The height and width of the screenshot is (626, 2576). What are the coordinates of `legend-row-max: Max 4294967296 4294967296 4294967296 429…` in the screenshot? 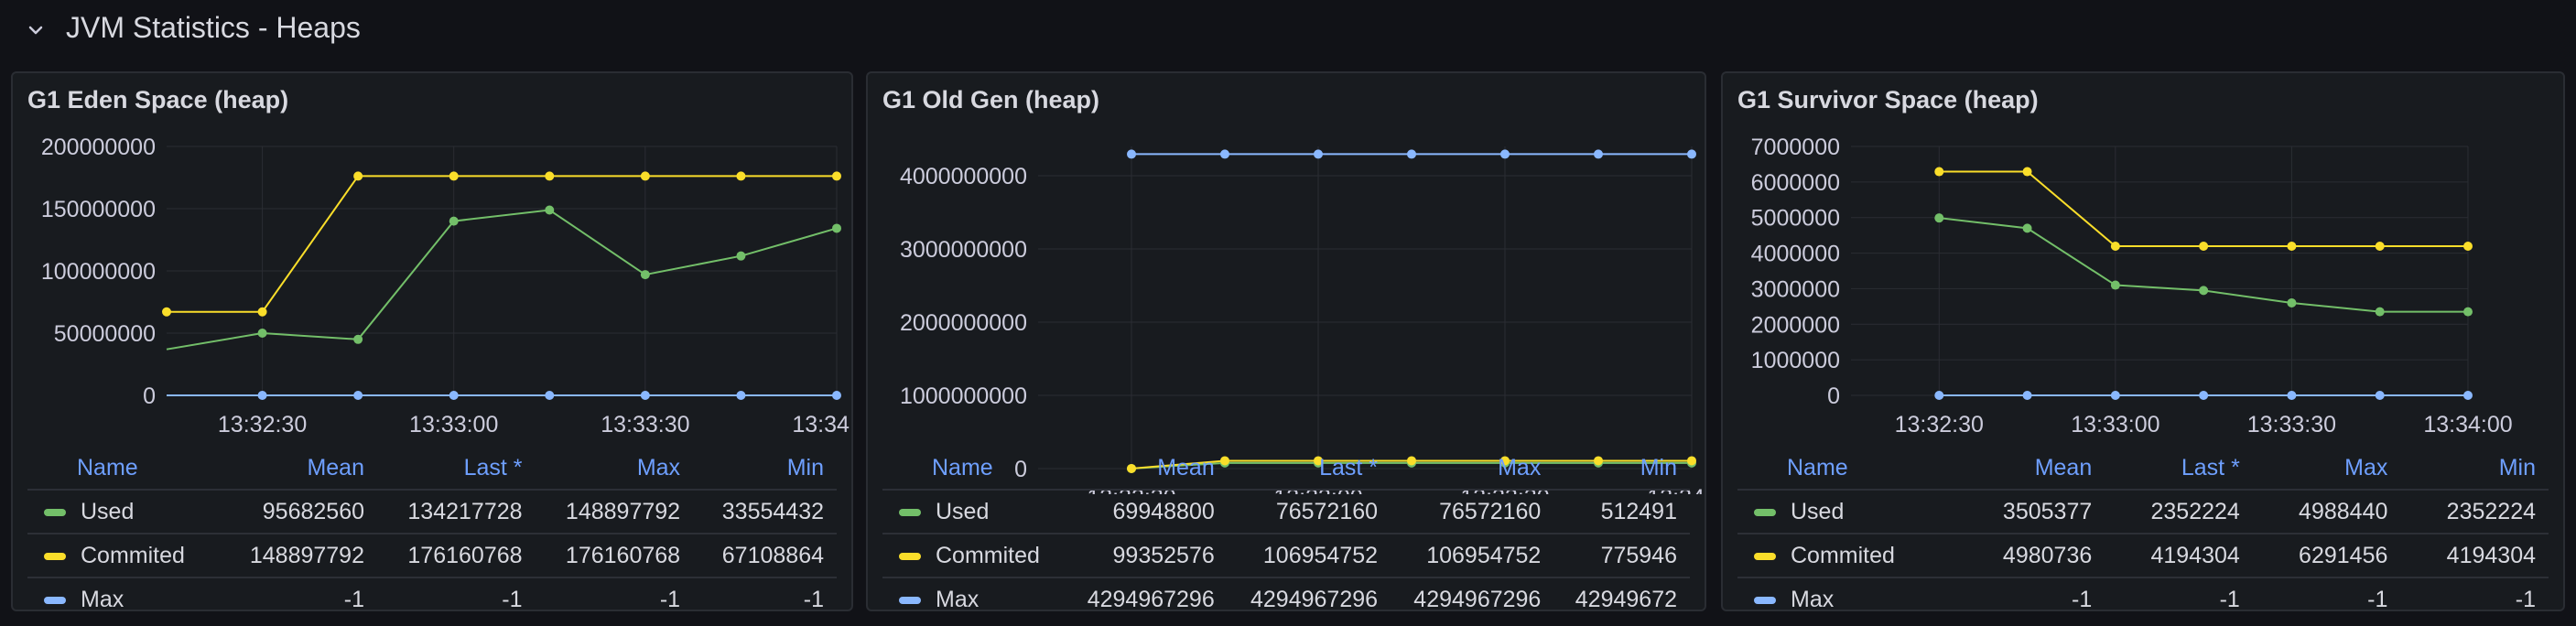 It's located at (1286, 593).